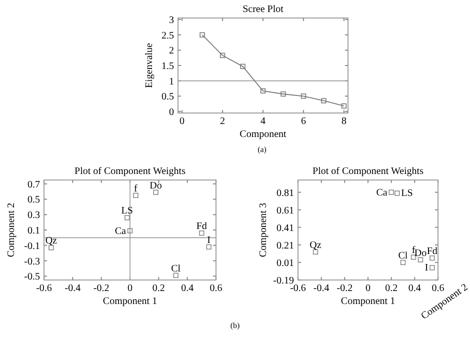  What do you see at coordinates (11, 230) in the screenshot?
I see `y-axis-title: Component 2` at bounding box center [11, 230].